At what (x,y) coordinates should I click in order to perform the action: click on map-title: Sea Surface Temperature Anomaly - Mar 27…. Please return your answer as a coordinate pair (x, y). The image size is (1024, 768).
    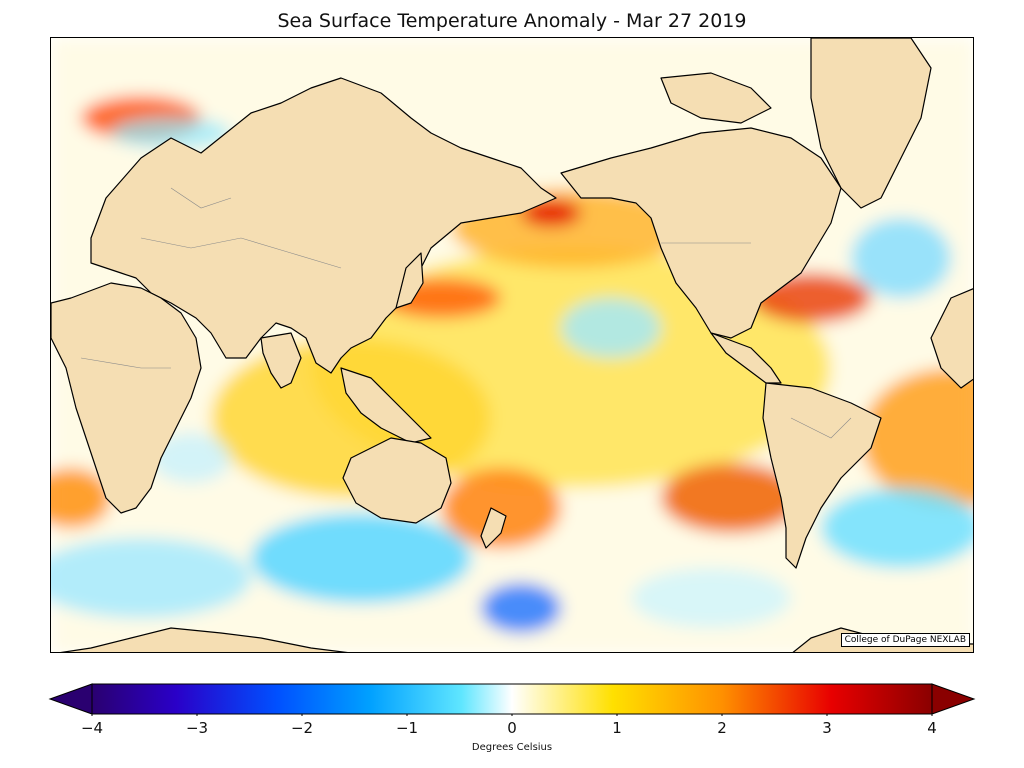
    Looking at the image, I should click on (512, 21).